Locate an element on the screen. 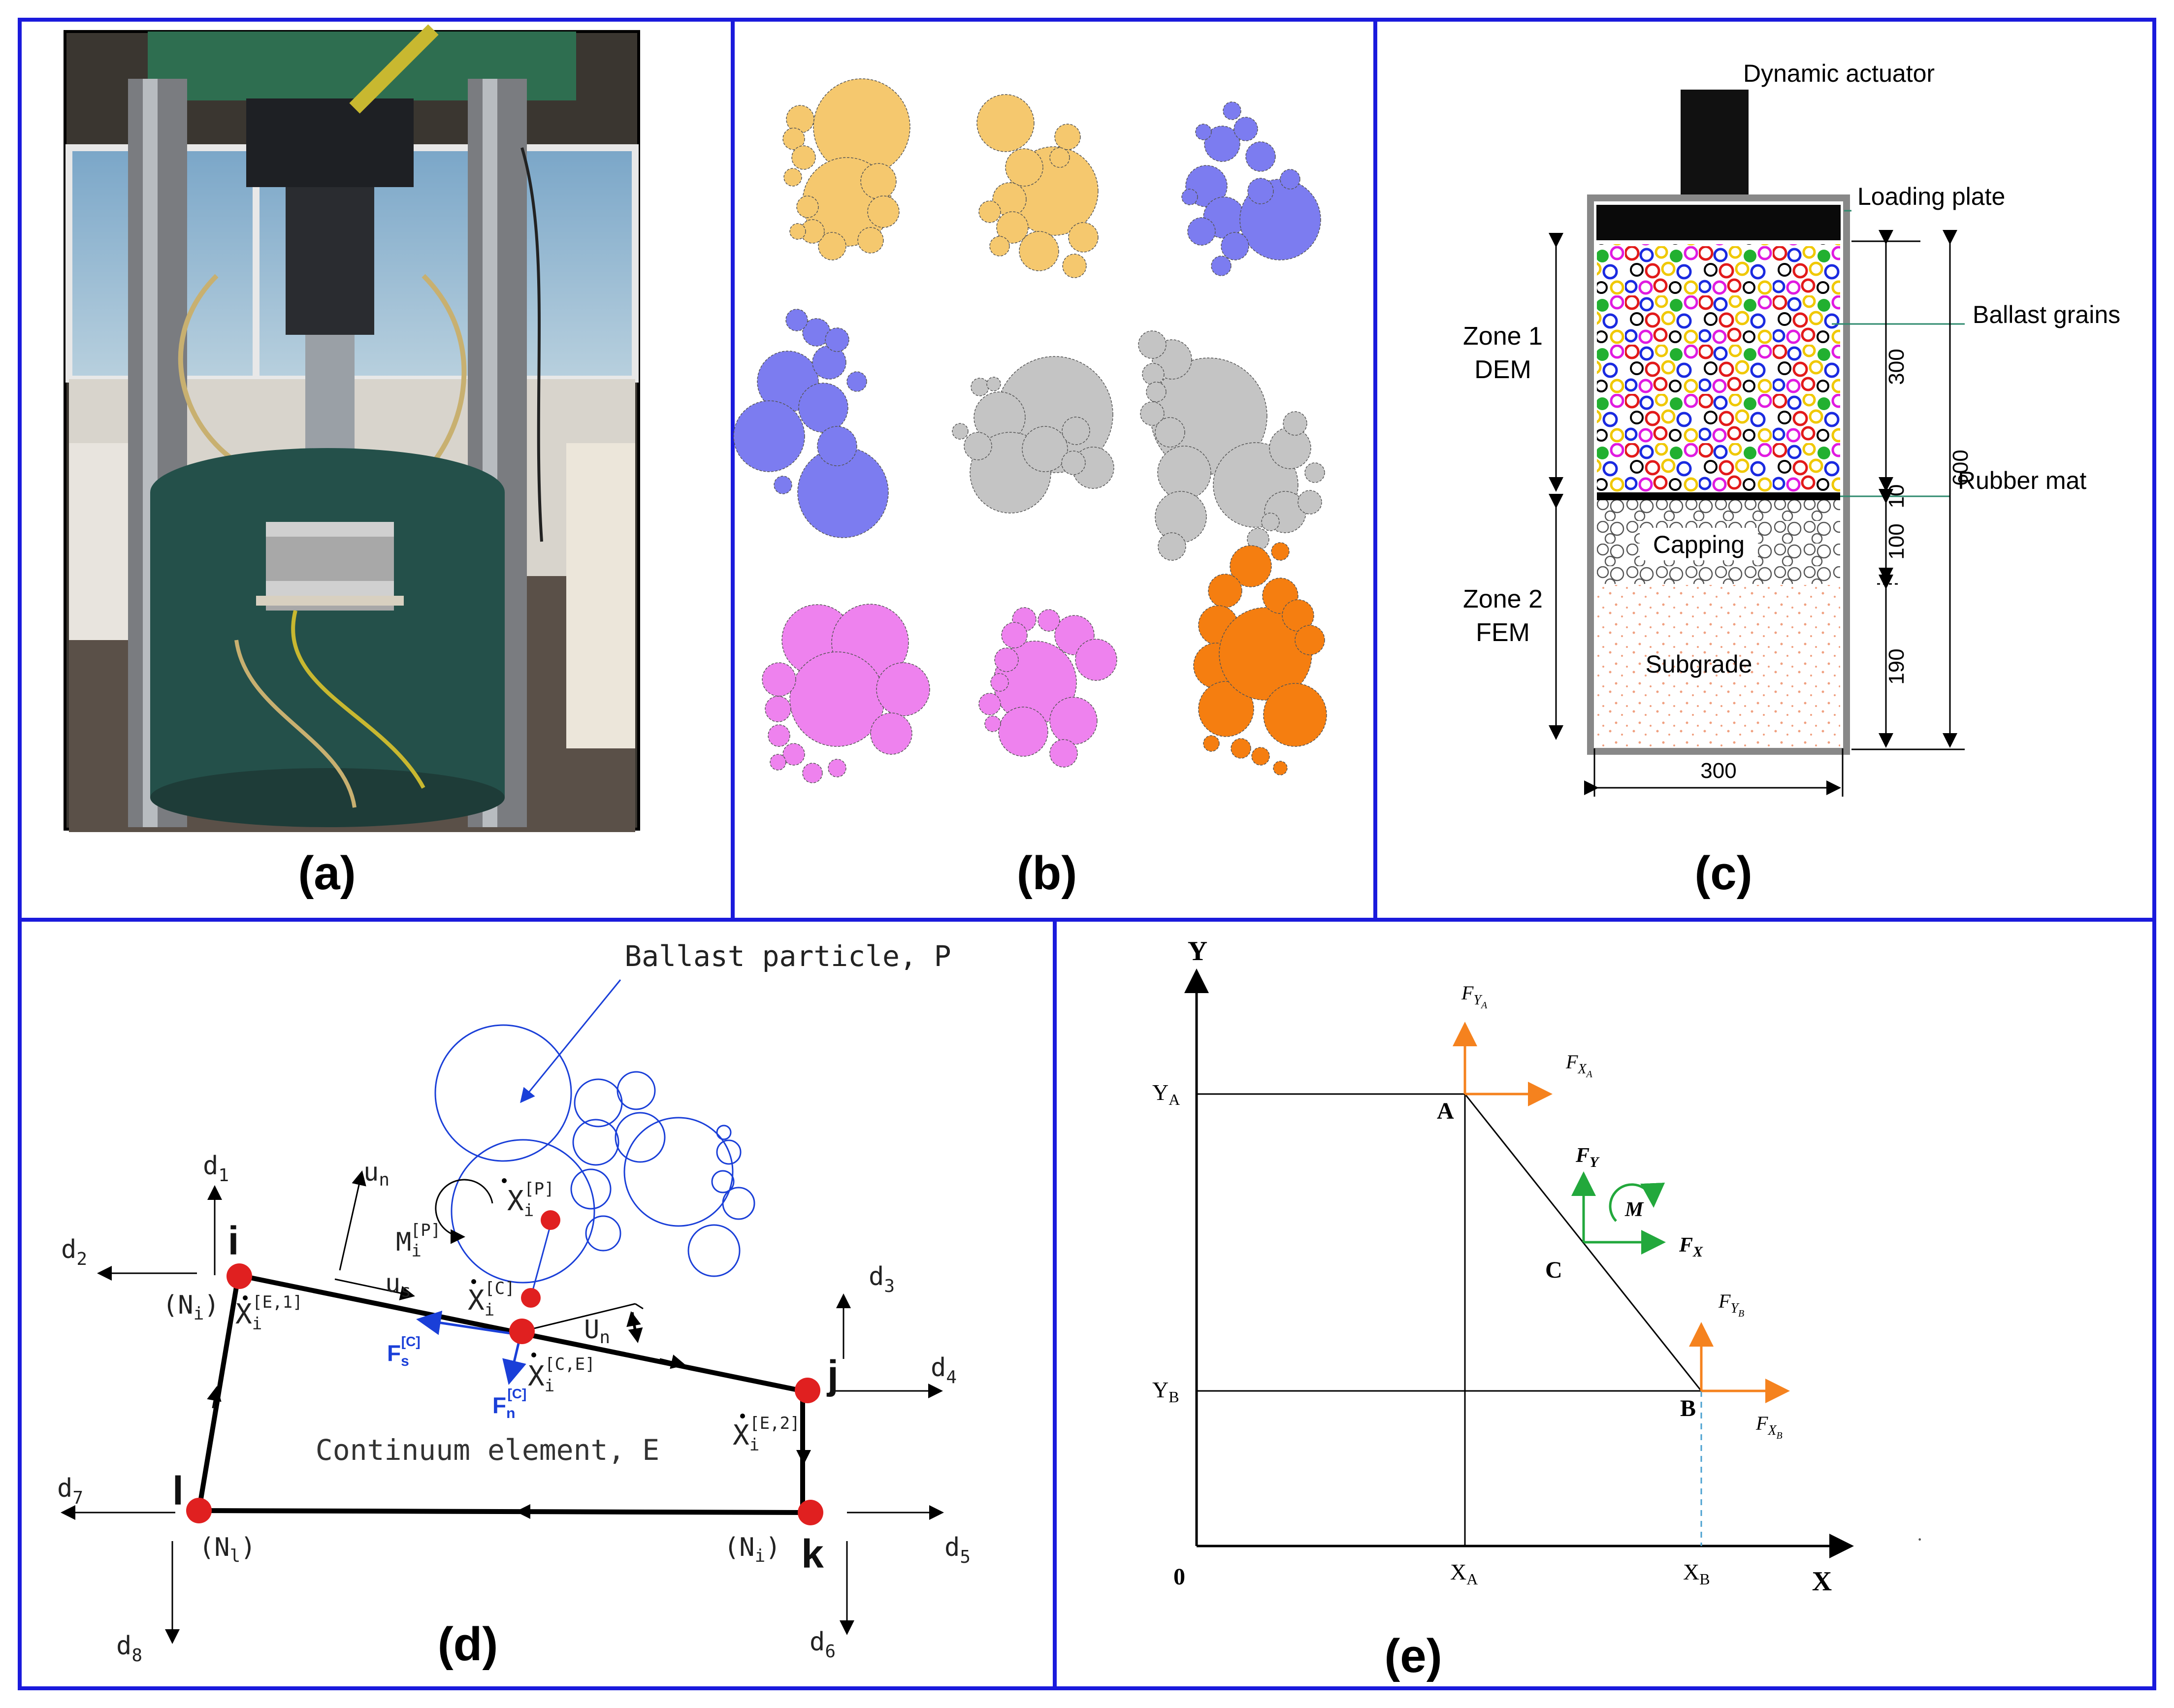 This screenshot has width=2174, height=1708. shear-force-arrow is located at coordinates (467, 1323).